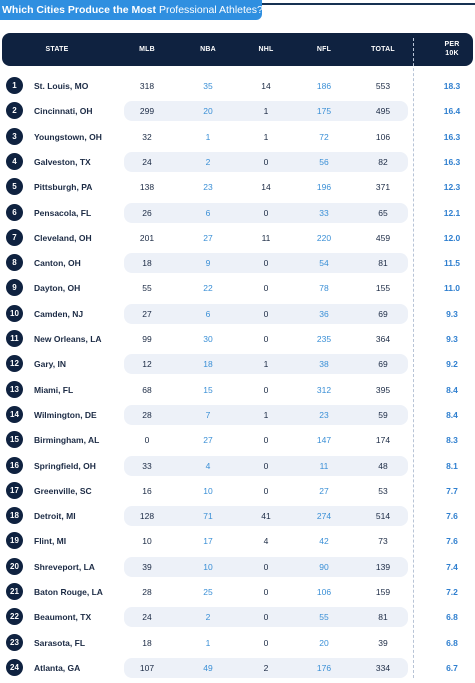 This screenshot has width=475, height=683. Describe the element at coordinates (452, 566) in the screenshot. I see `per10k-cell: 7.4` at that location.